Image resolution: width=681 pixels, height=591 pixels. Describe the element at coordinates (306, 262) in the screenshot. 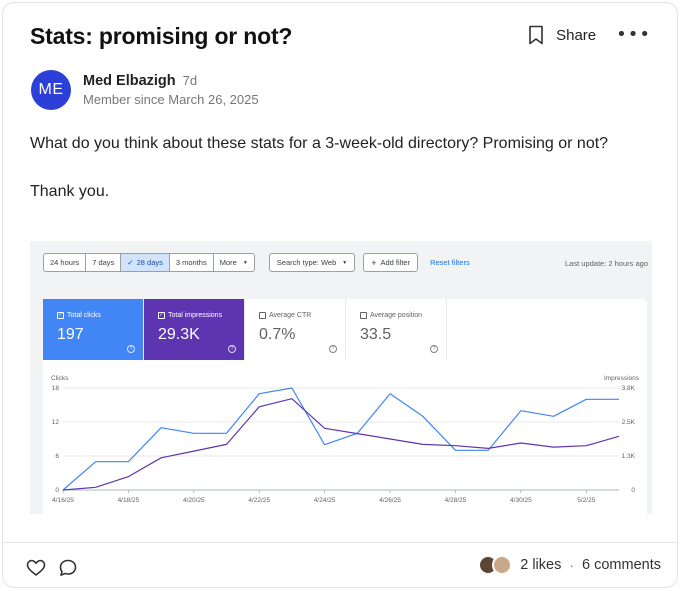

I see `search-type-label: Search type: Web` at that location.